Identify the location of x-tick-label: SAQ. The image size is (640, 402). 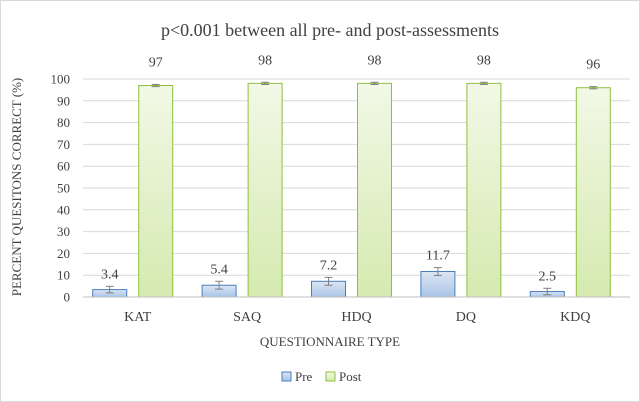
(247, 317).